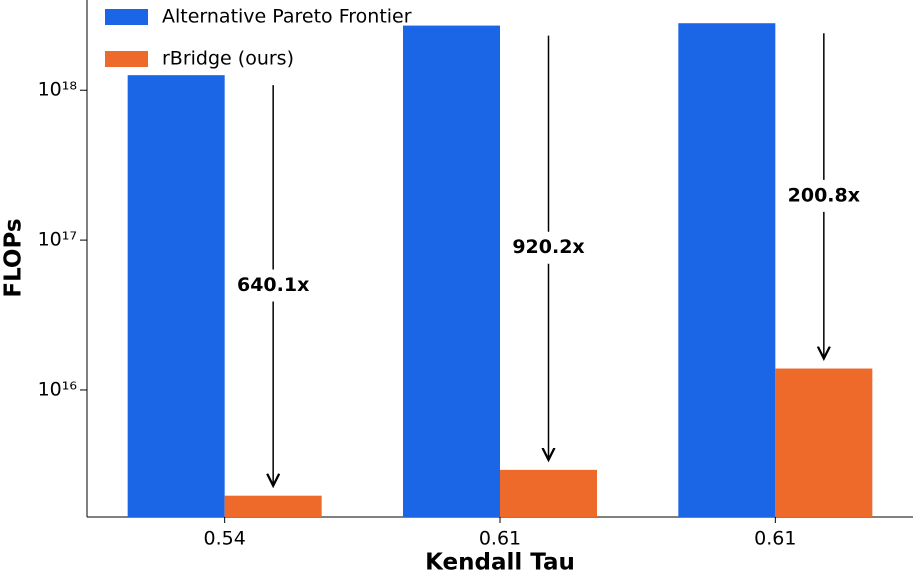  I want to click on annotation: 640.1x, so click(273, 285).